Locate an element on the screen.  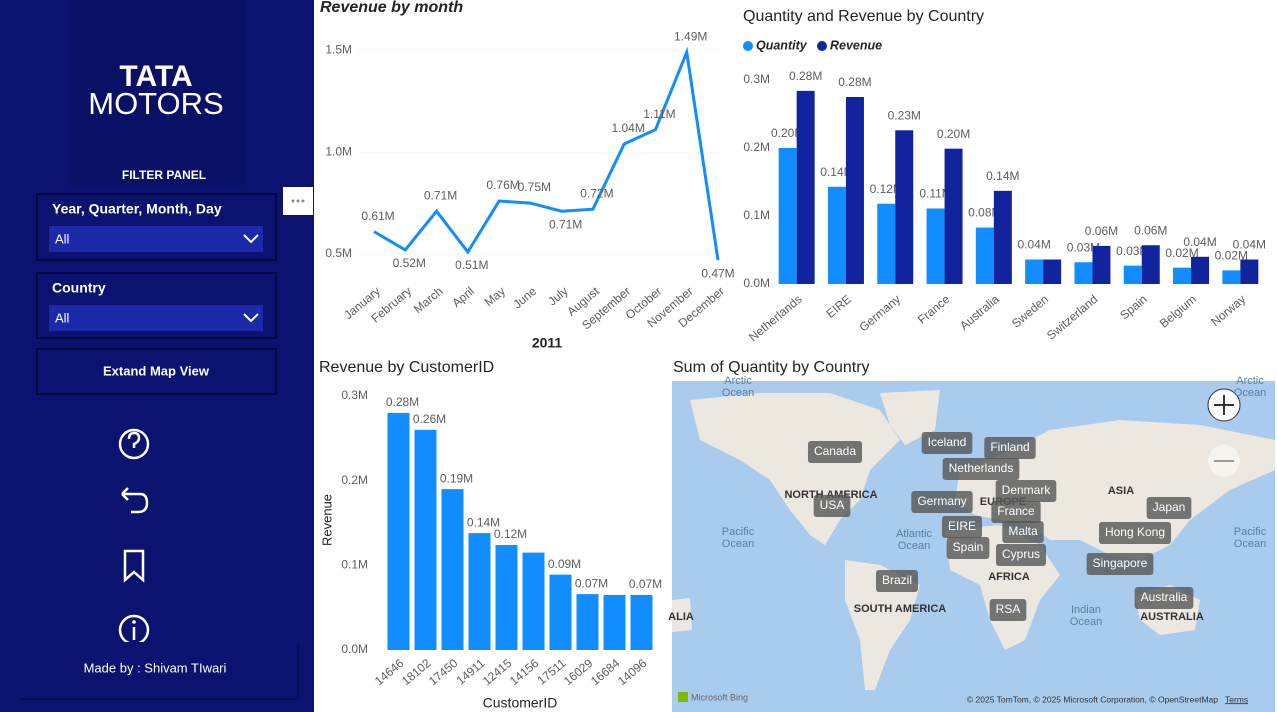
region-label: NORTH AMERICA is located at coordinates (830, 495).